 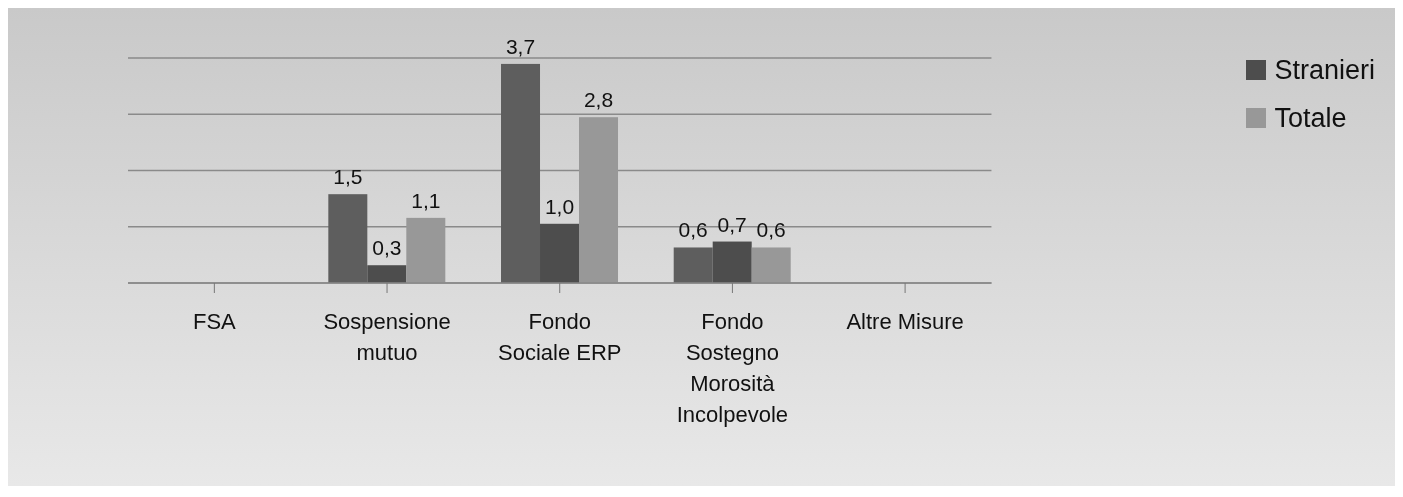 I want to click on data-label: 0,7, so click(x=732, y=224).